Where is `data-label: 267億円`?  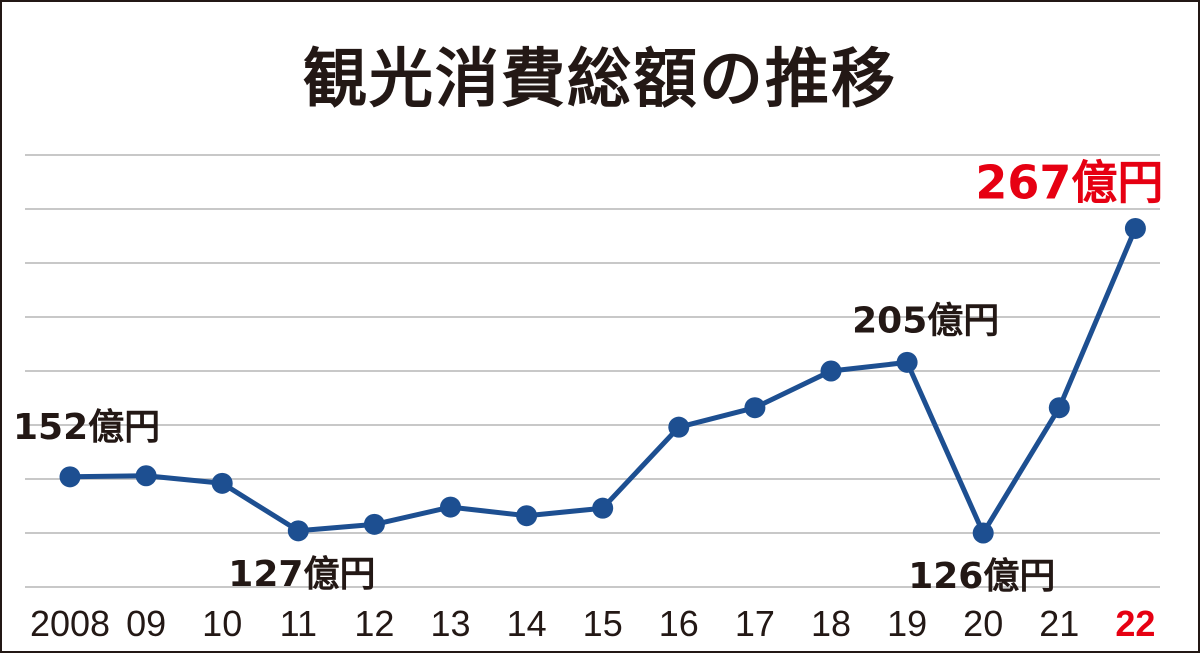
data-label: 267億円 is located at coordinates (1069, 182).